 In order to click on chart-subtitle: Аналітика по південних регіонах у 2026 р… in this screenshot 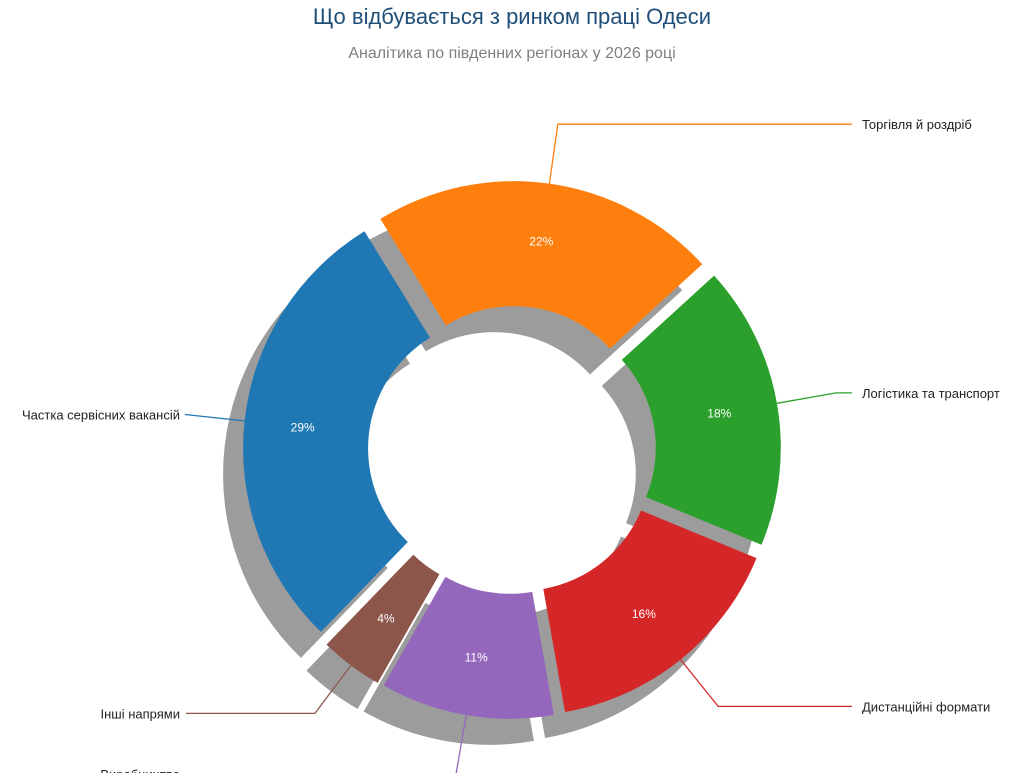, I will do `click(512, 53)`.